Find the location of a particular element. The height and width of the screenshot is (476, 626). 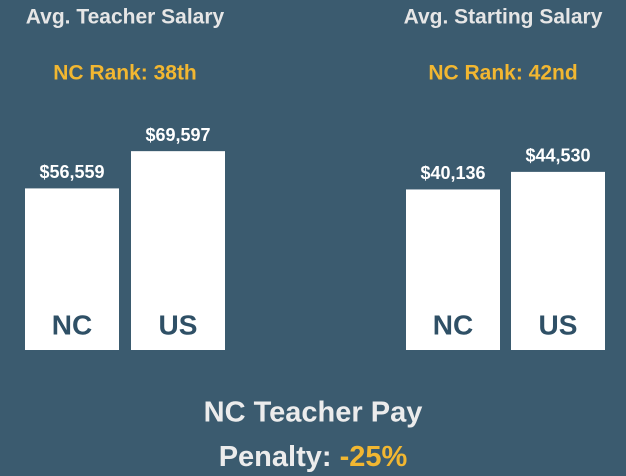

footer-penalty: -25% is located at coordinates (374, 457).